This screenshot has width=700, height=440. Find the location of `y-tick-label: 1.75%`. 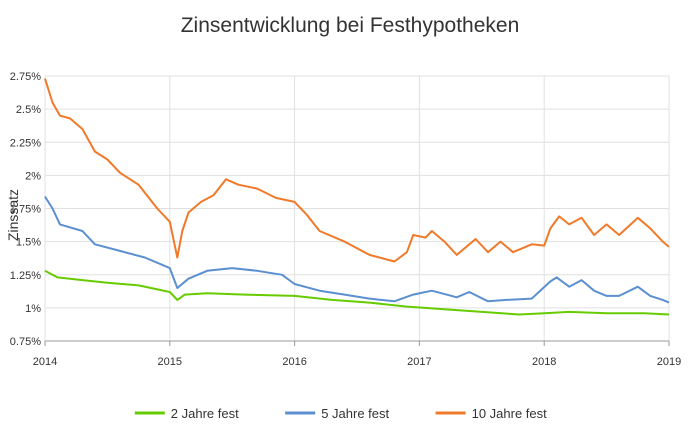

y-tick-label: 1.75% is located at coordinates (25, 210).